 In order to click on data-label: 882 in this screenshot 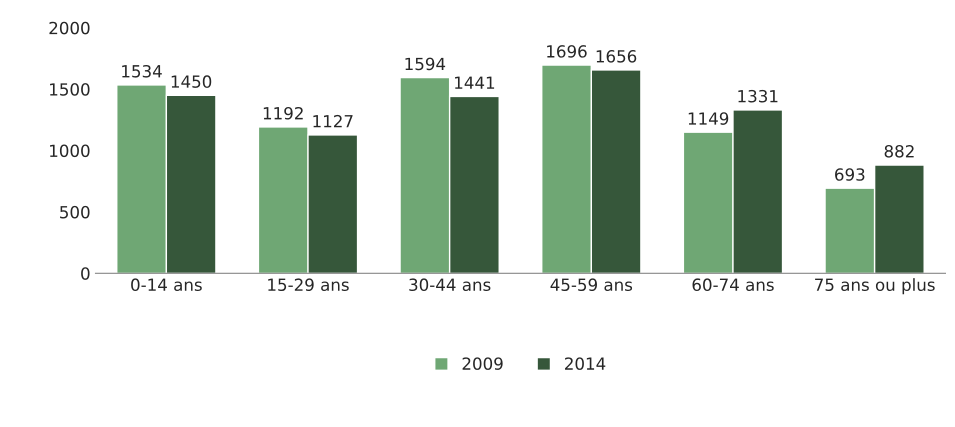, I will do `click(899, 151)`.